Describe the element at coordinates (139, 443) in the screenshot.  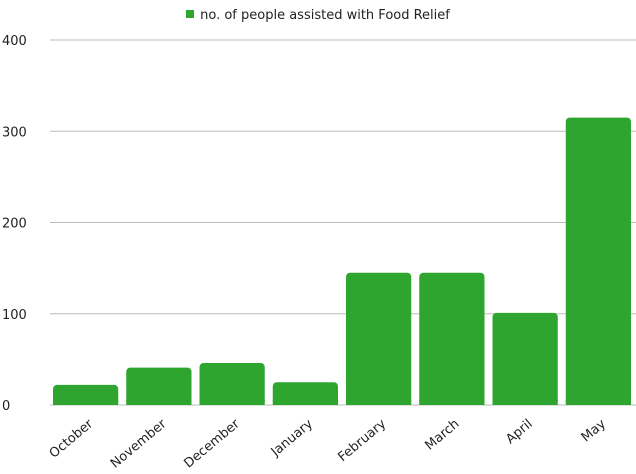
I see `x-tick-label: November` at that location.